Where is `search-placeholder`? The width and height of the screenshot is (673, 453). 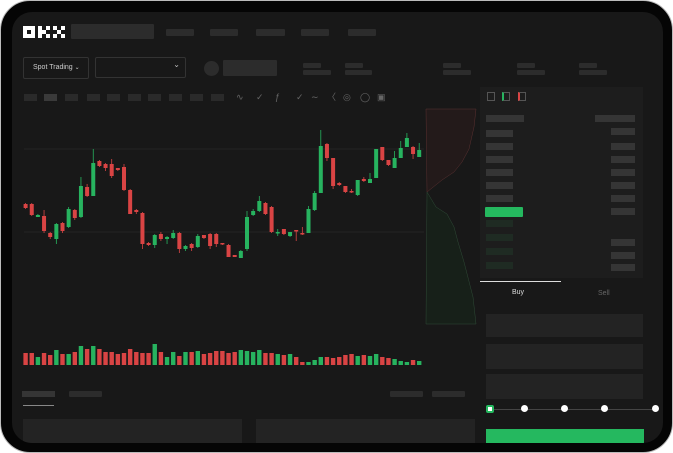
search-placeholder is located at coordinates (112, 31).